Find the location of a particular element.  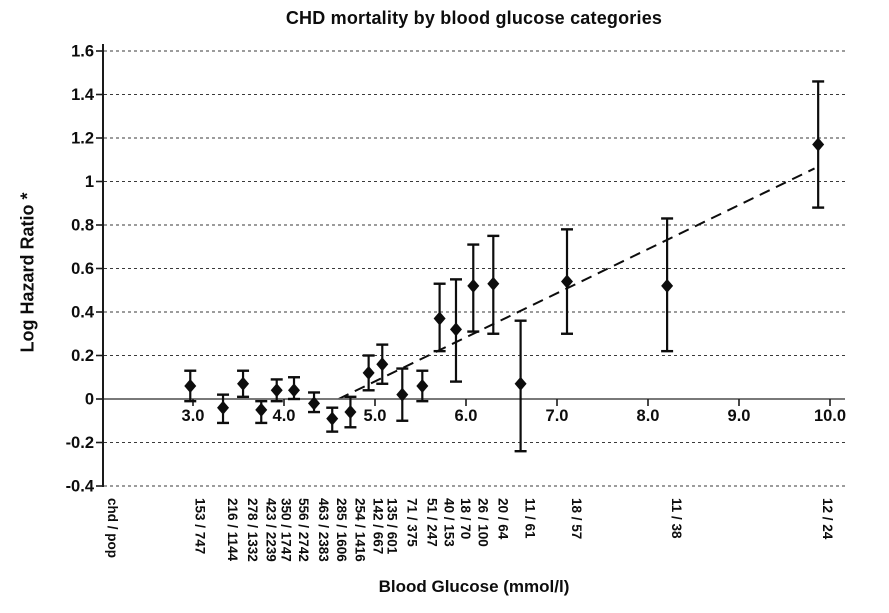

x-axis-title: Blood Glucose (mmol/l) is located at coordinates (474, 586).